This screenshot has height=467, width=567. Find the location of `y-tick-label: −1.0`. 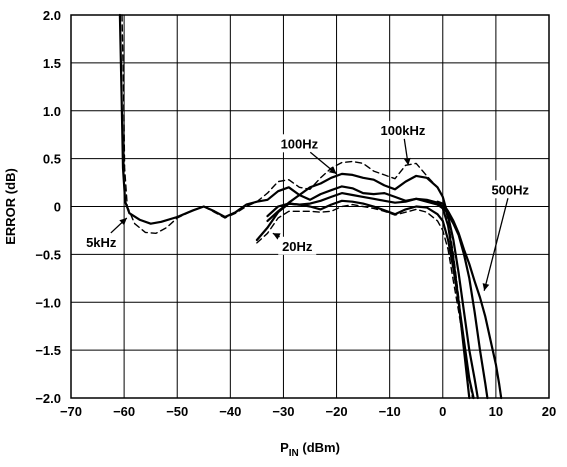

y-tick-label: −1.0 is located at coordinates (48, 302).